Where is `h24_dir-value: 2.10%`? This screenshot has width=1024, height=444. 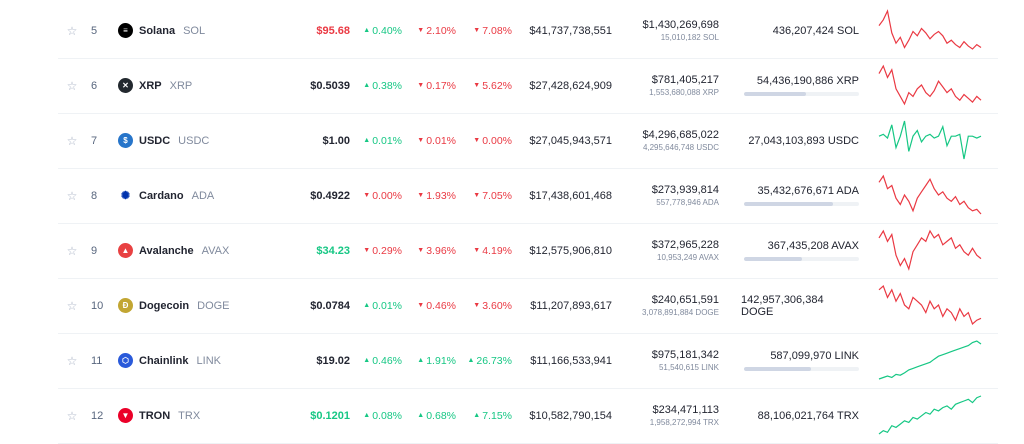
h24_dir-value: 2.10% is located at coordinates (441, 30).